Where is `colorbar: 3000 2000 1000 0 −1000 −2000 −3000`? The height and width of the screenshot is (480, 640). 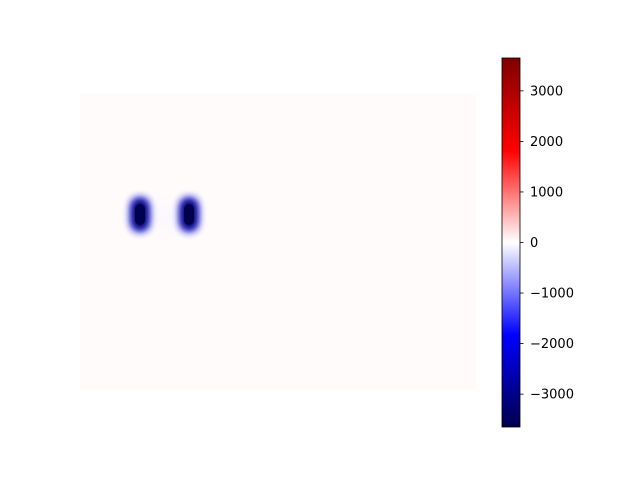 colorbar: 3000 2000 1000 0 −1000 −2000 −3000 is located at coordinates (537, 242).